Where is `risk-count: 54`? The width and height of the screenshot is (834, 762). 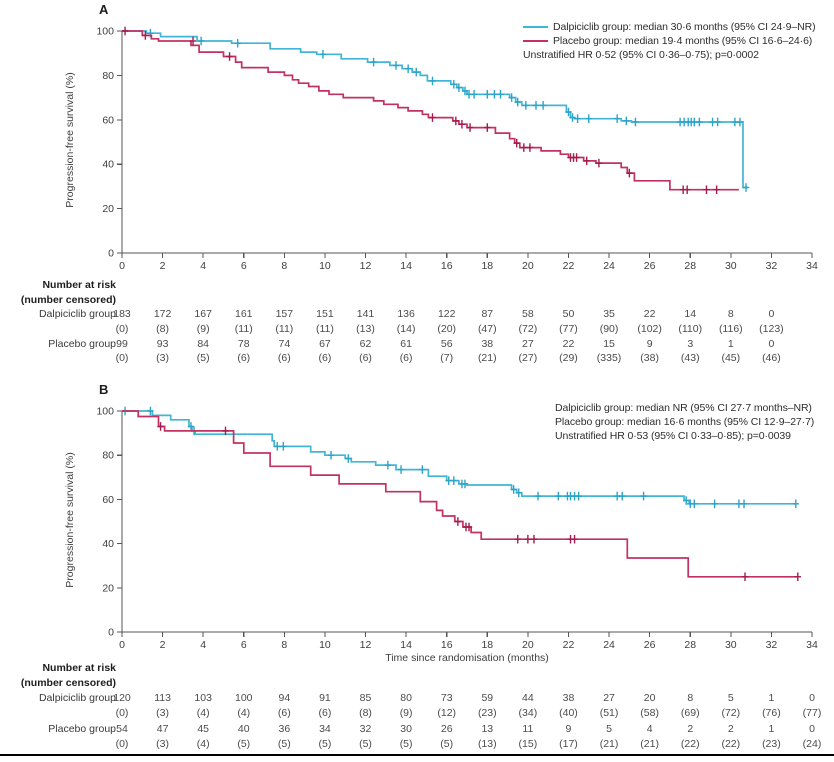 risk-count: 54 is located at coordinates (122, 729).